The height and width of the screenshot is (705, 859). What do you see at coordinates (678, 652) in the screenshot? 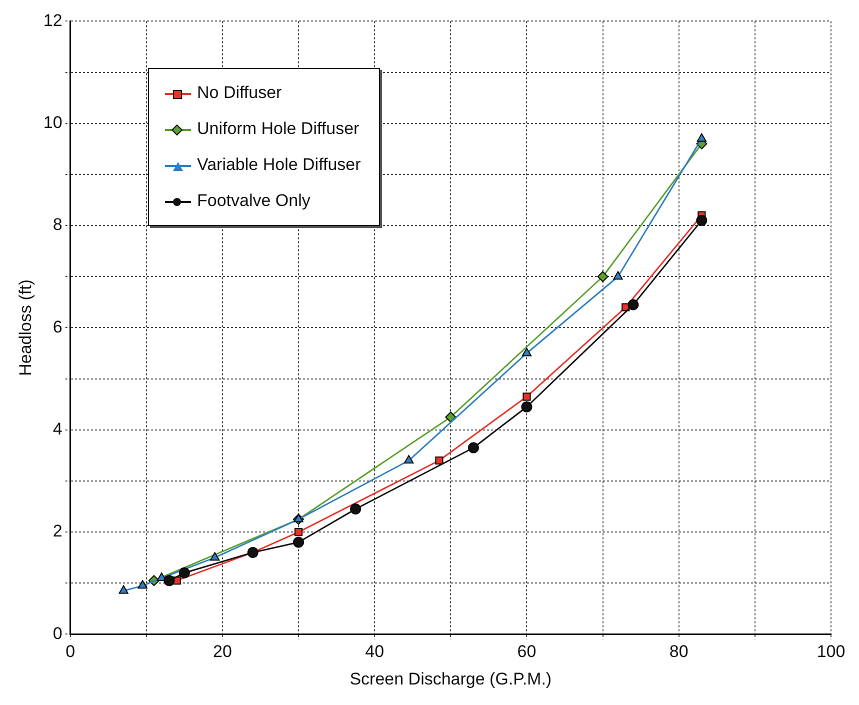
I see `x-tick-label: 80` at bounding box center [678, 652].